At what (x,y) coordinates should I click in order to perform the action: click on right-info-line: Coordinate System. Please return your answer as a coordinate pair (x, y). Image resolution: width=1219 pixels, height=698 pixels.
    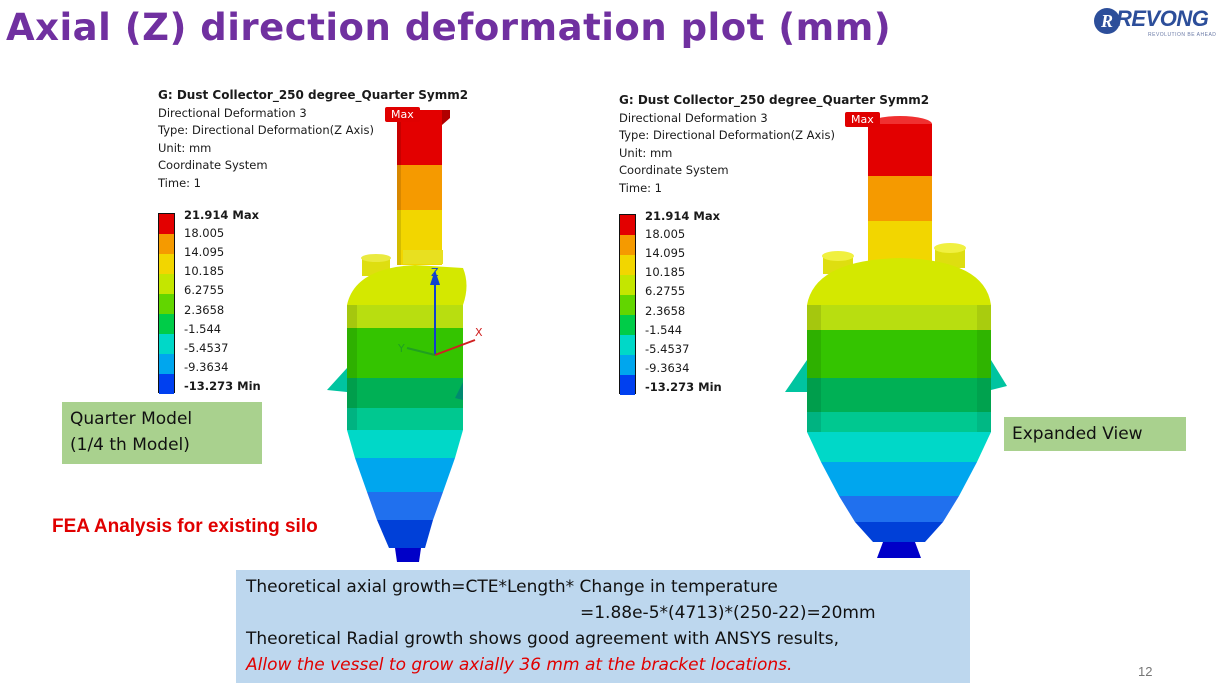
    Looking at the image, I should click on (674, 170).